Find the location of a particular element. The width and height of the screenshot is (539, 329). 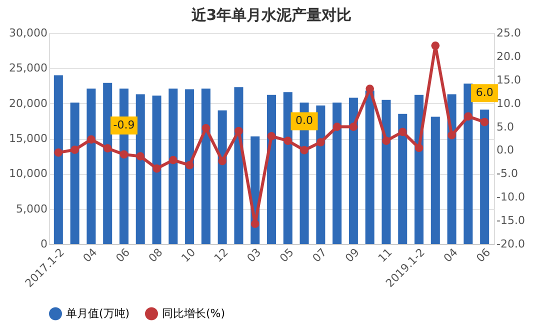

data-label: 0.0 is located at coordinates (305, 121).